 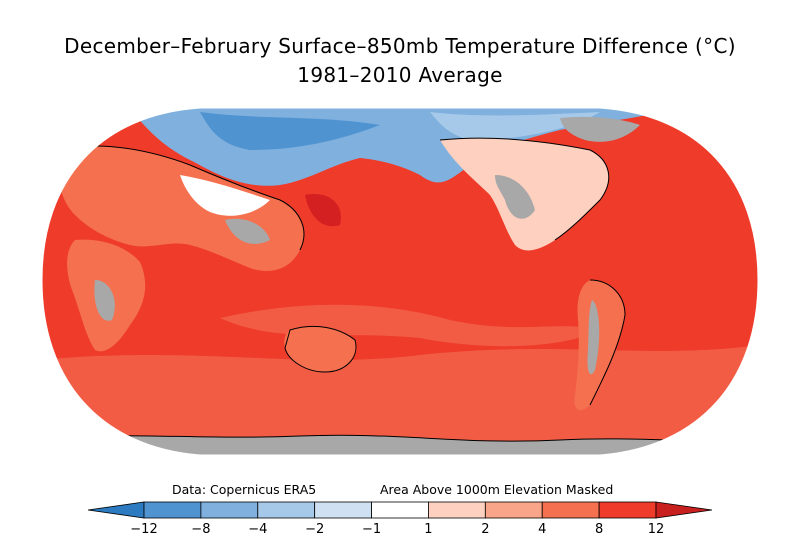 What do you see at coordinates (200, 529) in the screenshot?
I see `colorbar-tick-label: −8` at bounding box center [200, 529].